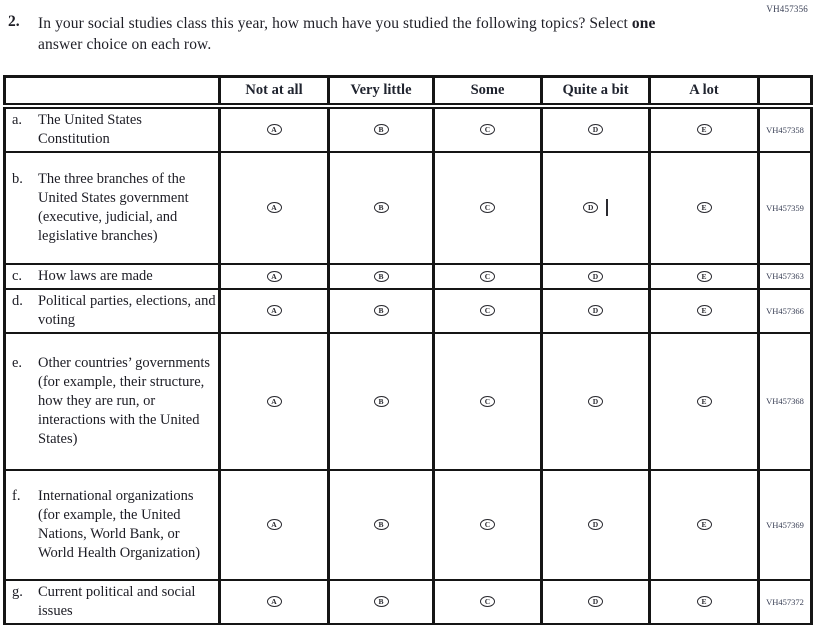 This screenshot has height=633, width=814. Describe the element at coordinates (643, 23) in the screenshot. I see `question-text-bold: one` at that location.